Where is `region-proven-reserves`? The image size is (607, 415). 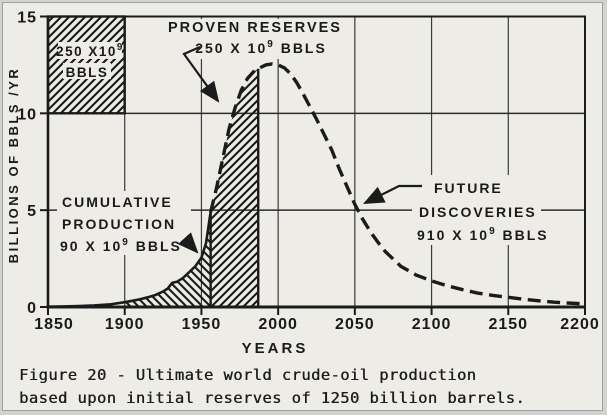
region-proven-reserves is located at coordinates (234, 187).